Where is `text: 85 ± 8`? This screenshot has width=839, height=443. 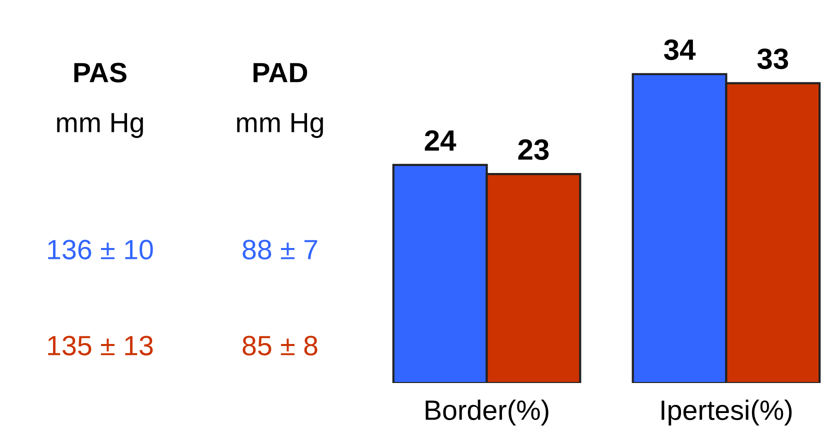
text: 85 ± 8 is located at coordinates (280, 346).